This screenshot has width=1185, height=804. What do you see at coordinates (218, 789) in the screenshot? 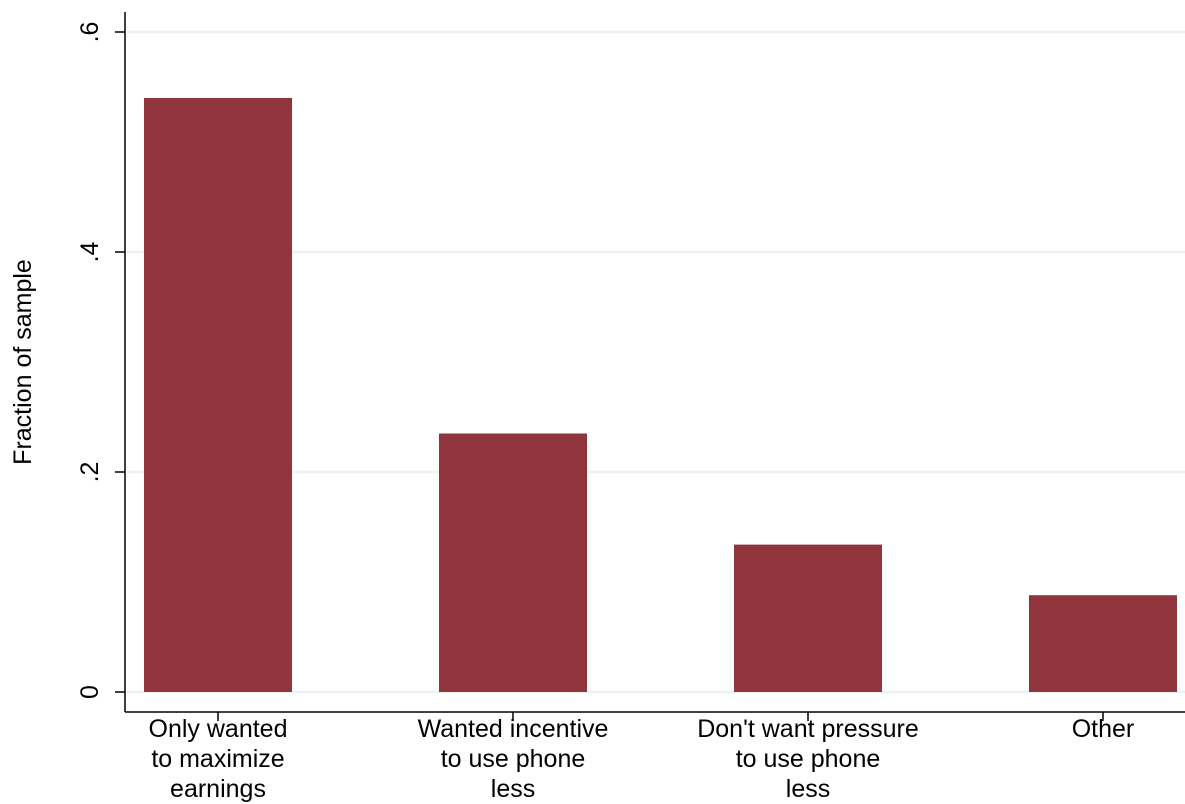
I see `x-tick-label-line: earnings` at bounding box center [218, 789].